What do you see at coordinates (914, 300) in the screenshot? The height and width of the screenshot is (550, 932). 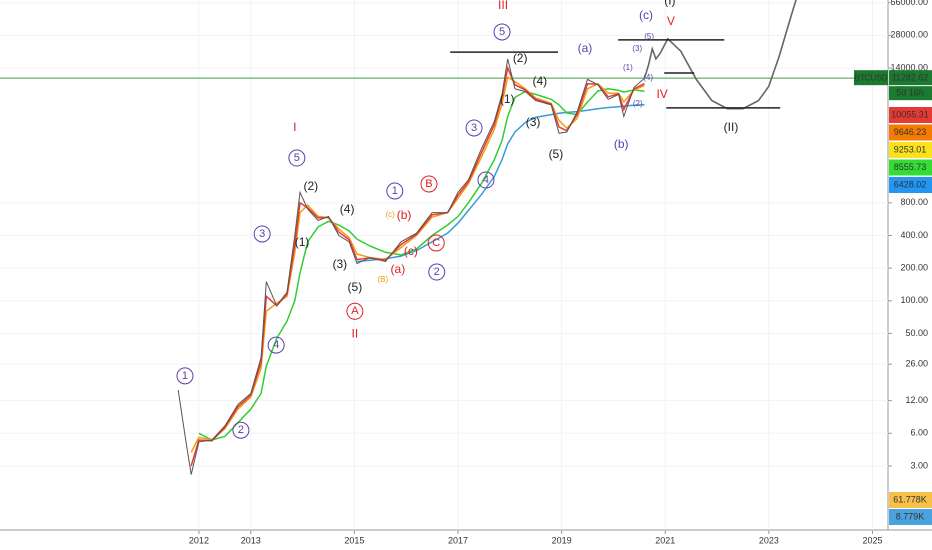 I see `y-tick-label: 100.00` at bounding box center [914, 300].